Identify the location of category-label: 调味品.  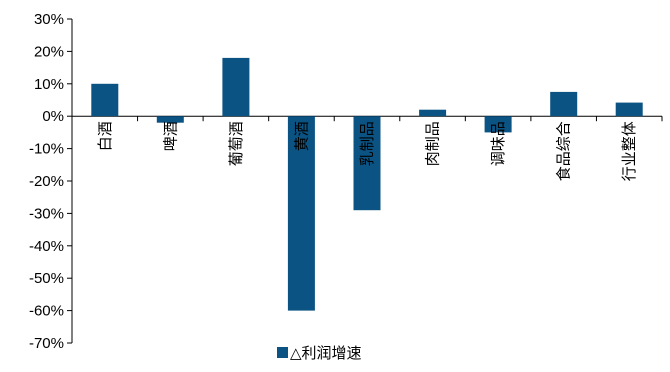
(498, 143).